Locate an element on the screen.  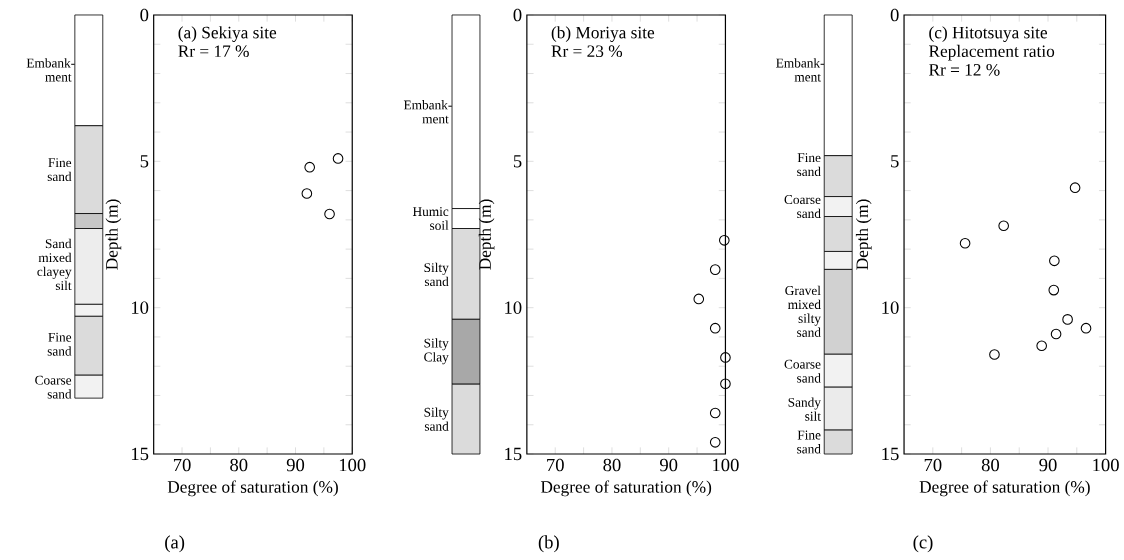
text: Rr = 17 % is located at coordinates (213, 51).